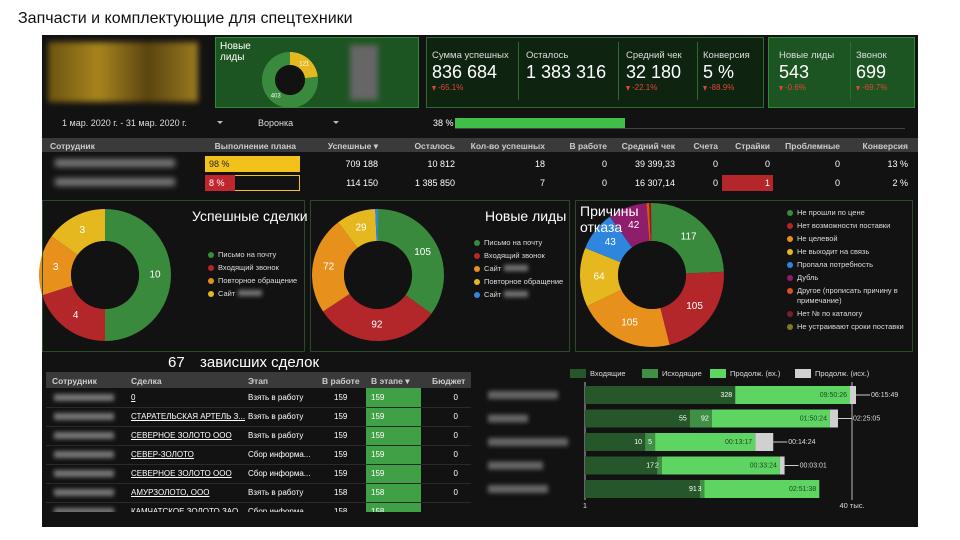 The width and height of the screenshot is (960, 540). I want to click on column-header: Сделка, so click(146, 381).